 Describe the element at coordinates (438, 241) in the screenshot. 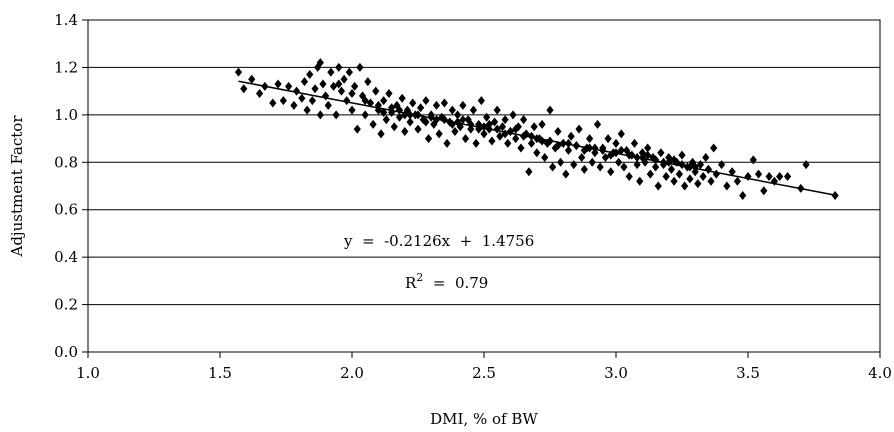

I see `equation-label: y = -0.2126x + 1.4756` at that location.